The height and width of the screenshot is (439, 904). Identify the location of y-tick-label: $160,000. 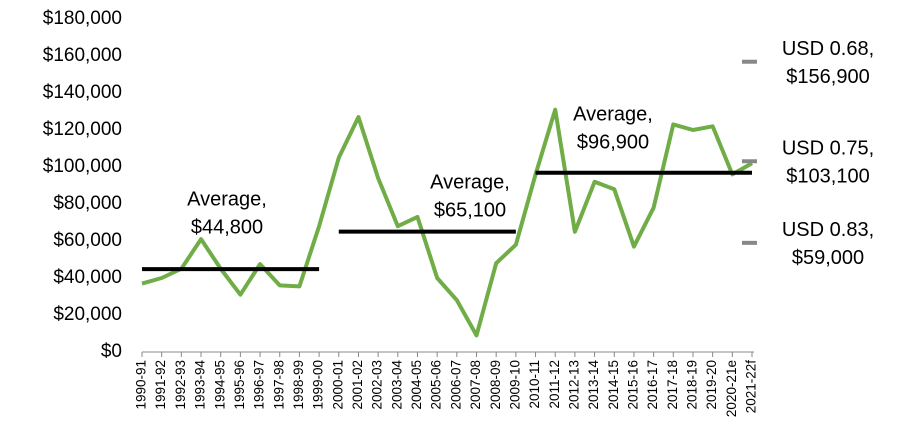
(82, 55).